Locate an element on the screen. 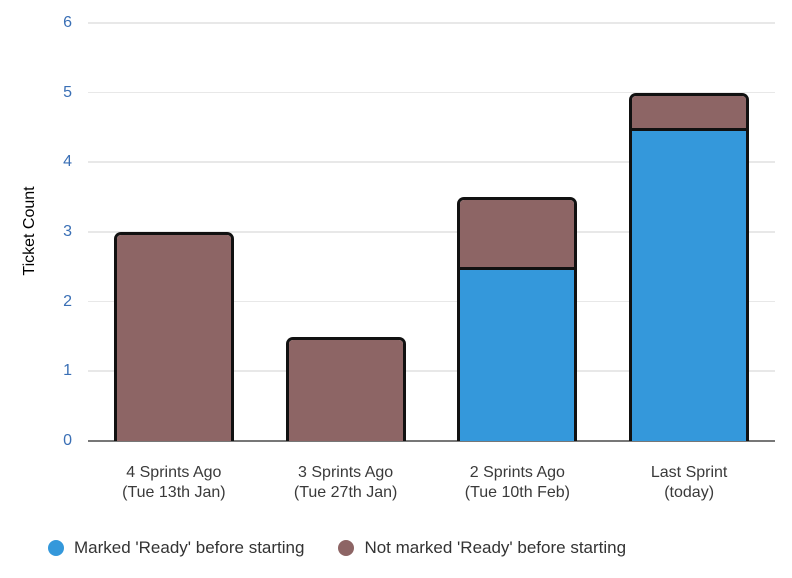 This screenshot has width=792, height=578. y-tick-label: 1 is located at coordinates (67, 371).